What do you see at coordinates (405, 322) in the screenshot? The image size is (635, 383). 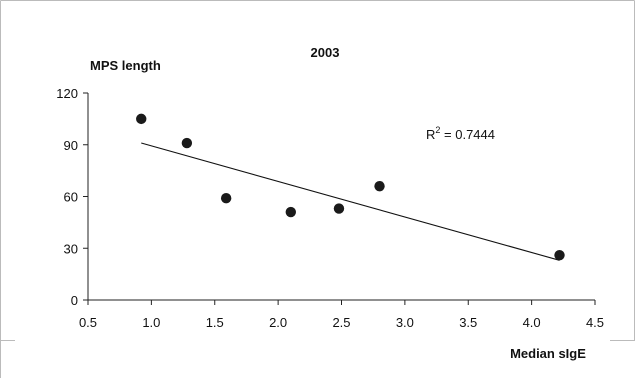 I see `x-tick-label: 3.0` at bounding box center [405, 322].